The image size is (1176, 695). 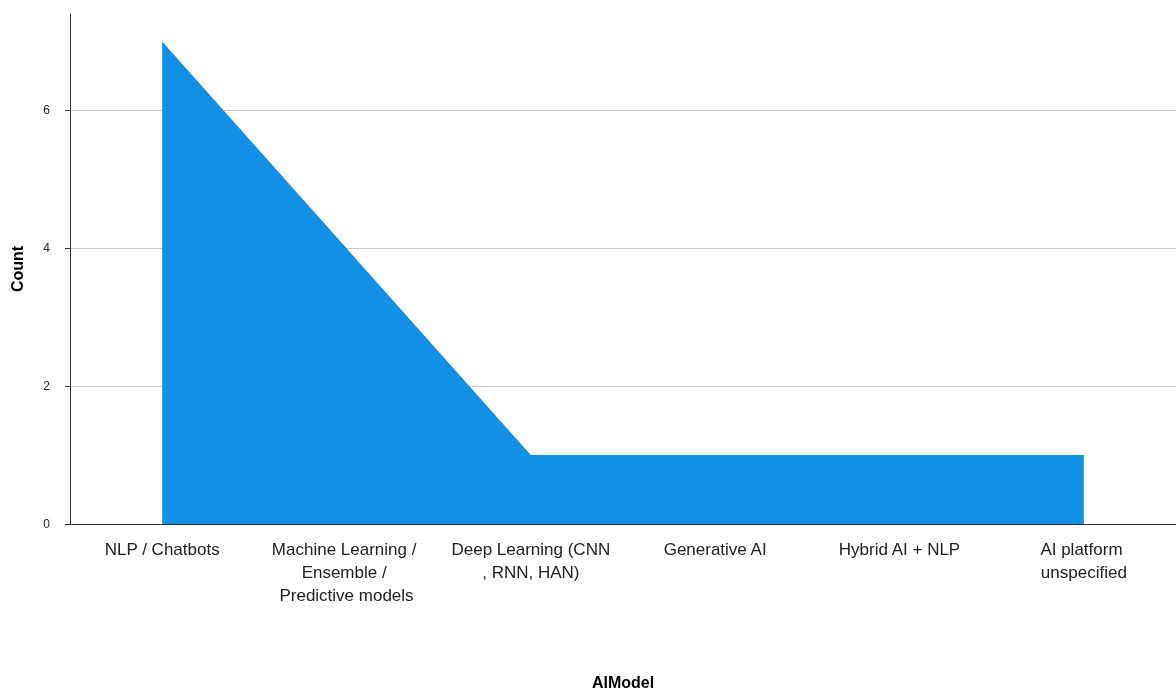 I want to click on x-axis-title: AIModel, so click(x=623, y=682).